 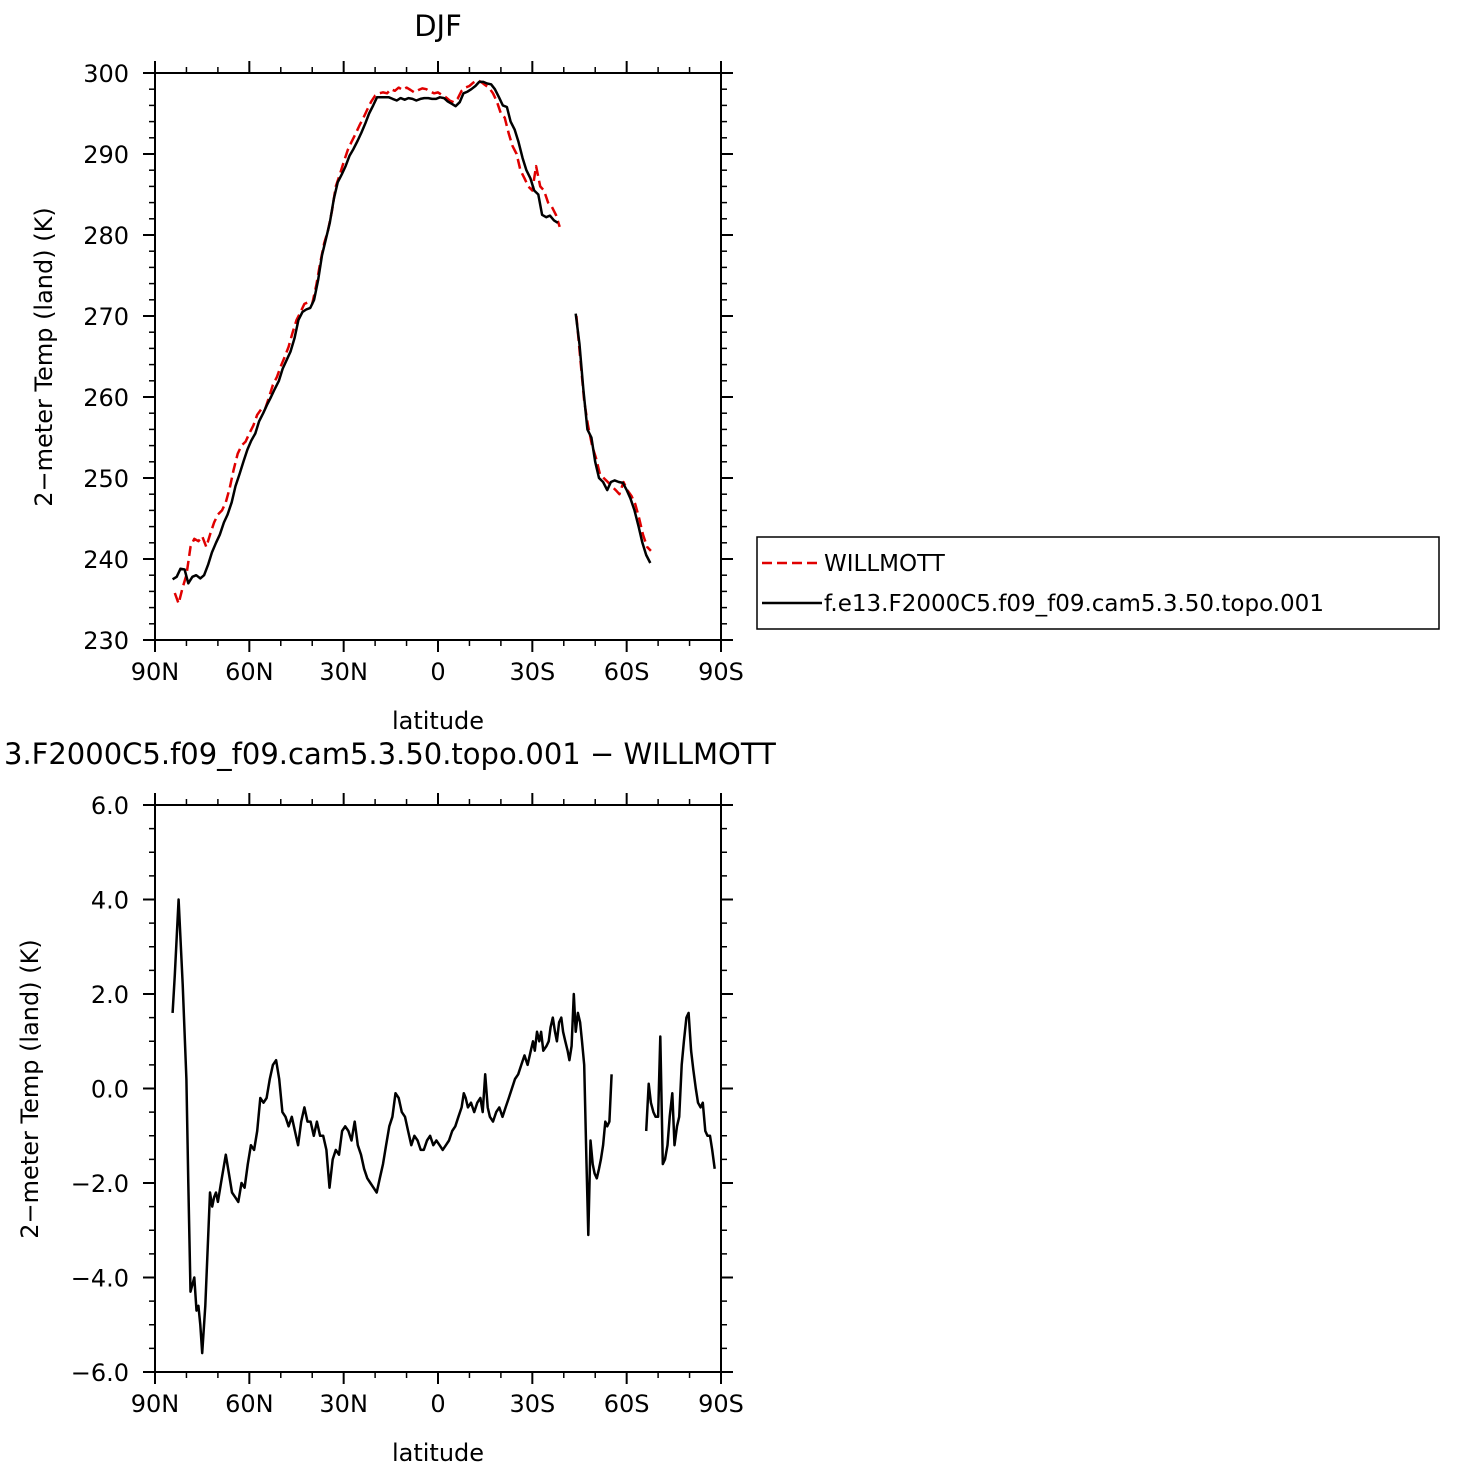 What do you see at coordinates (1074, 604) in the screenshot?
I see `legend-label-model: f.e13.F2000C5.f09_f09.cam5.3.50.topo.001` at bounding box center [1074, 604].